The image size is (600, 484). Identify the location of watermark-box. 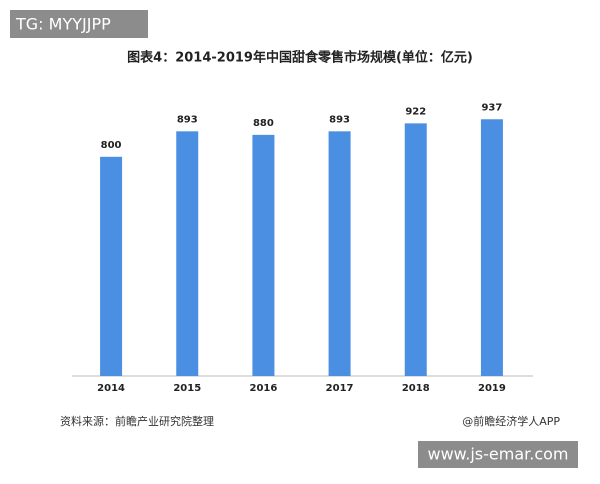
(498, 454).